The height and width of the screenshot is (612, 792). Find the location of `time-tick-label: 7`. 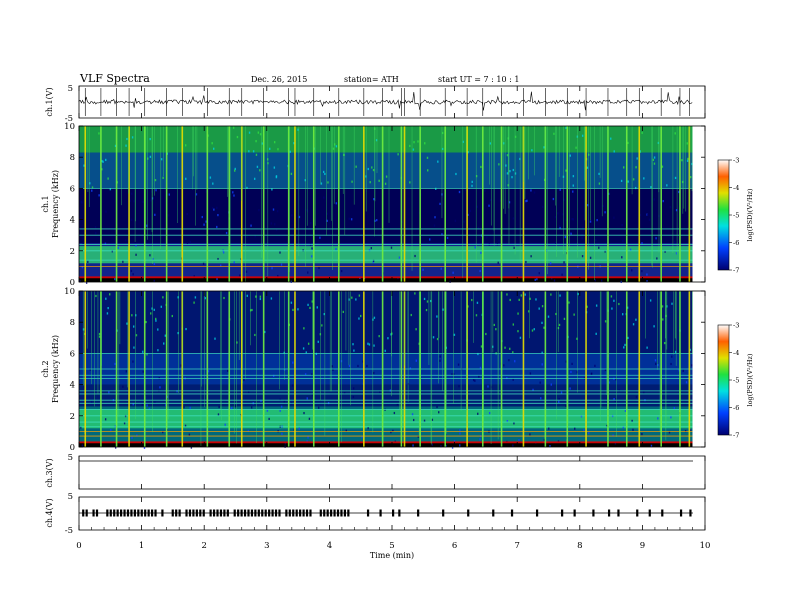

time-tick-label: 7 is located at coordinates (516, 546).